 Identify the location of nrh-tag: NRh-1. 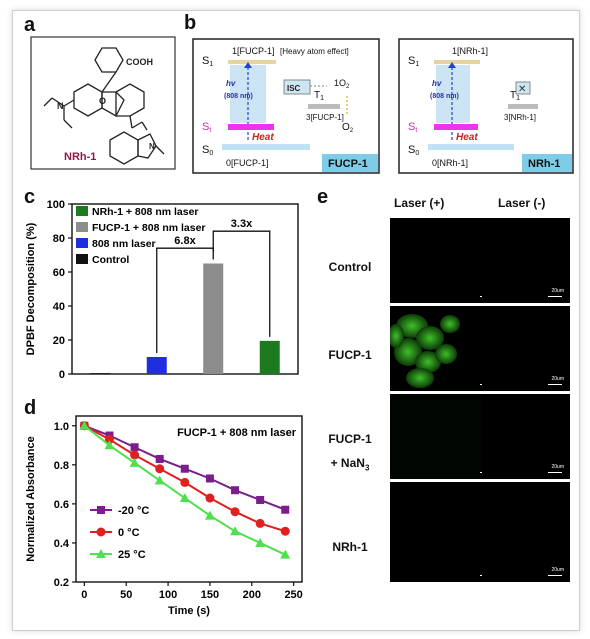
(544, 164).